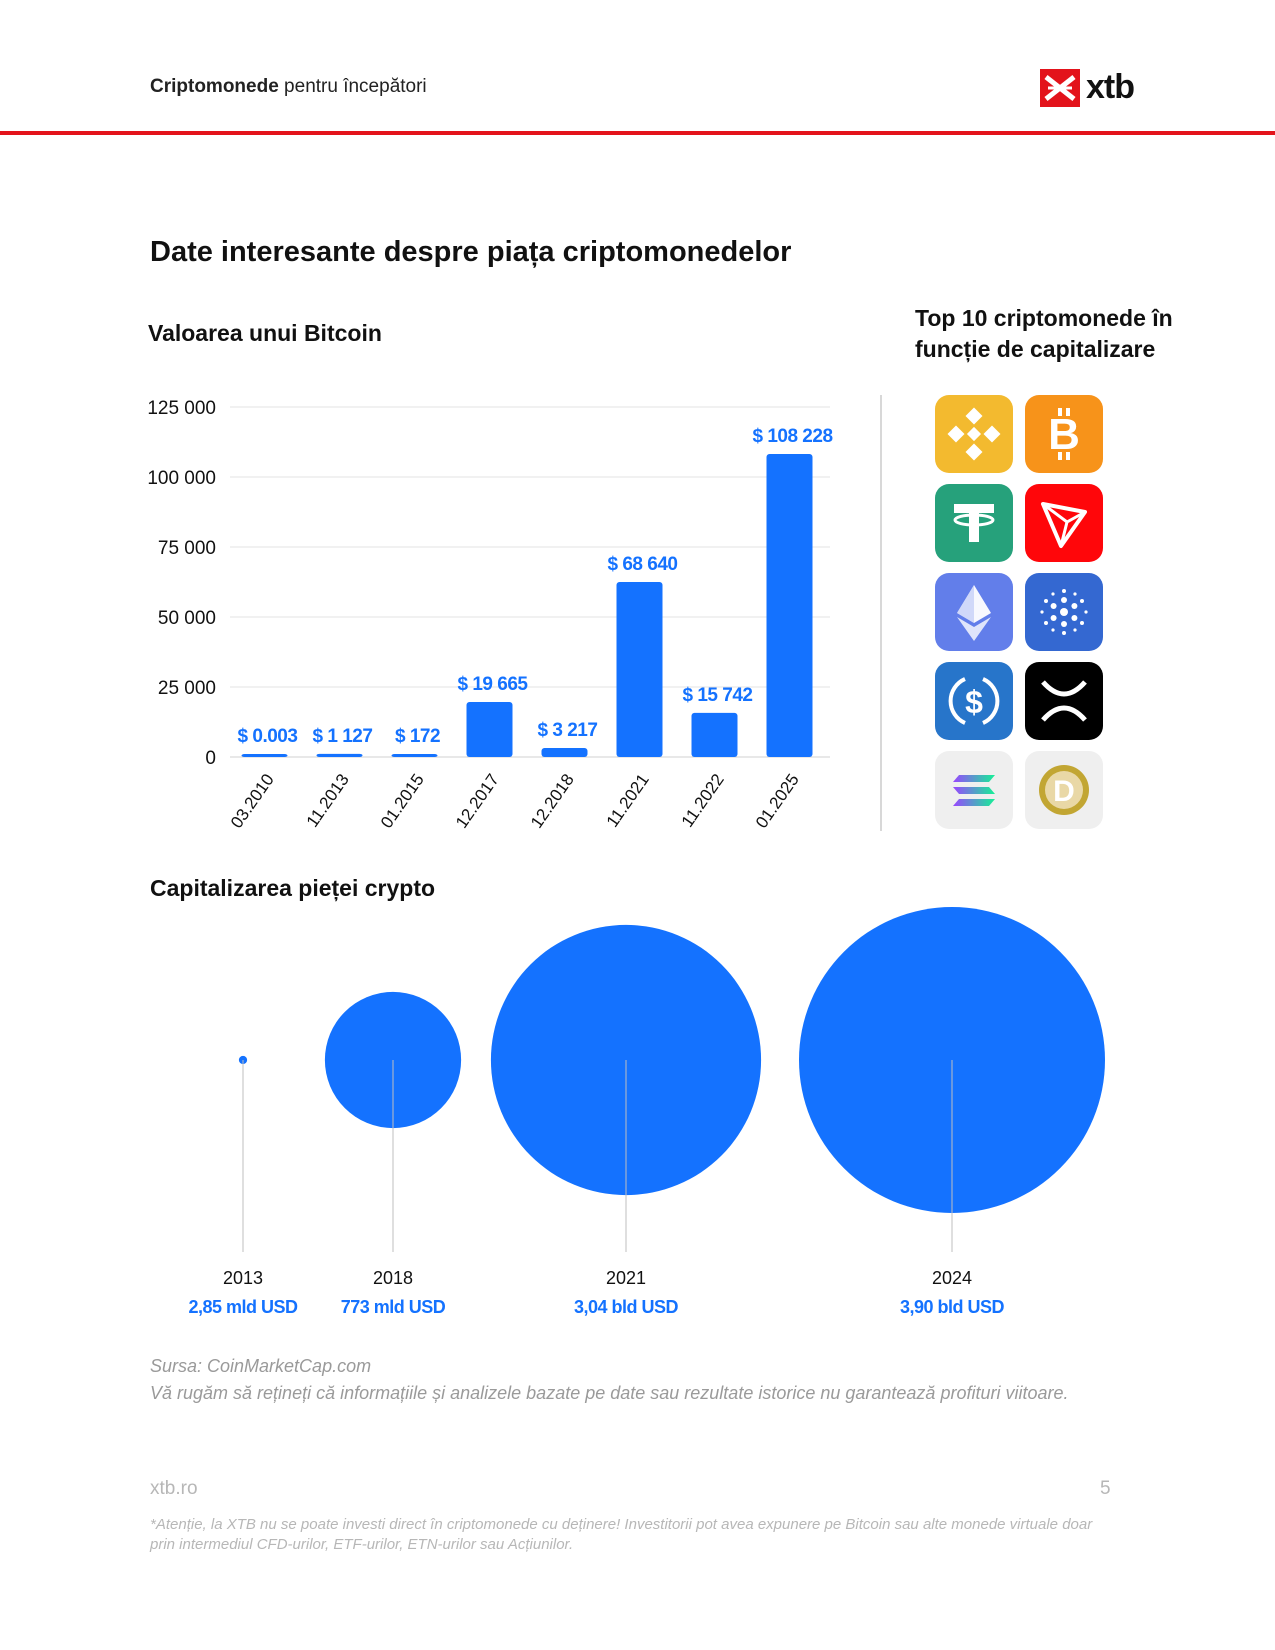 The height and width of the screenshot is (1650, 1275). Describe the element at coordinates (243, 1278) in the screenshot. I see `bubble-year: 2013` at that location.